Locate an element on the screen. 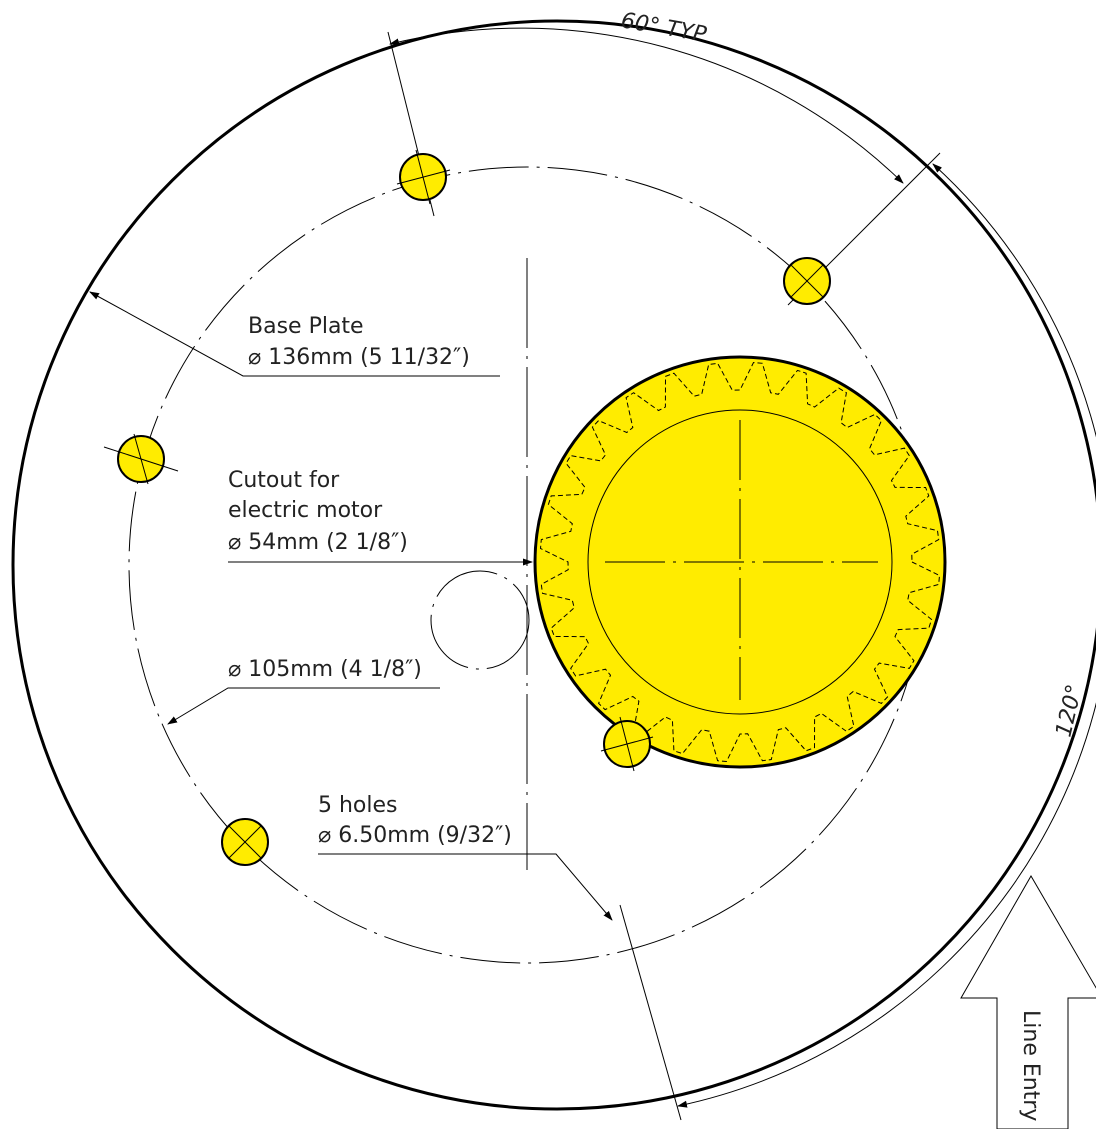 This screenshot has width=1096, height=1129. cutout-title-line2: electric motor is located at coordinates (305, 510).